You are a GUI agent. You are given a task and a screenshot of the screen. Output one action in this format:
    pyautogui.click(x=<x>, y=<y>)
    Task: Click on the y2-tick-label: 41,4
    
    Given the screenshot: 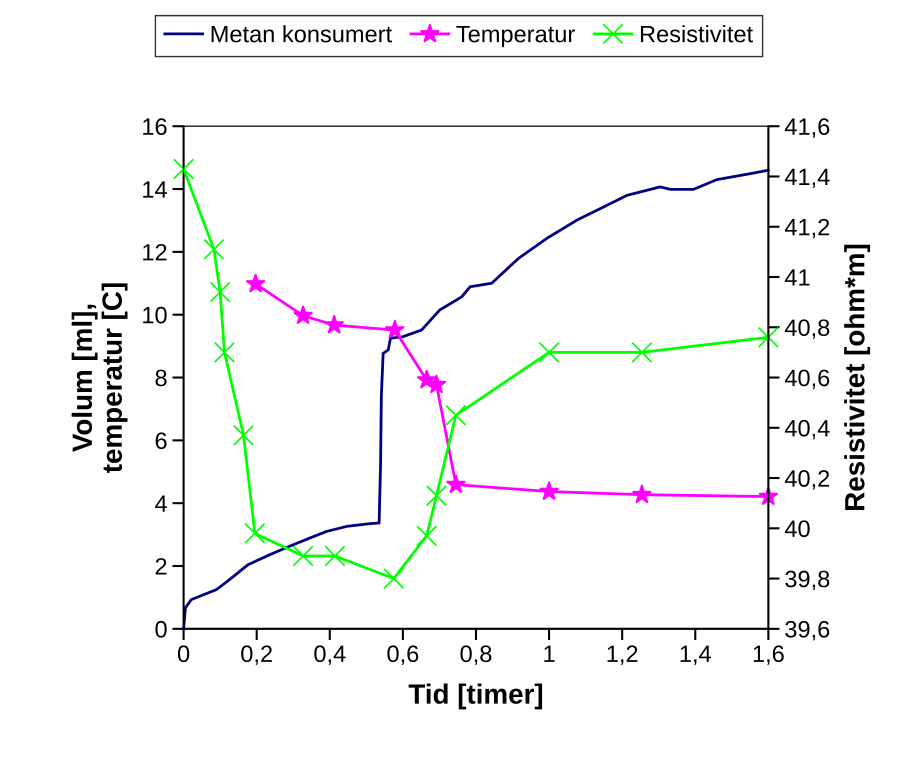 What is the action you would take?
    pyautogui.click(x=807, y=178)
    